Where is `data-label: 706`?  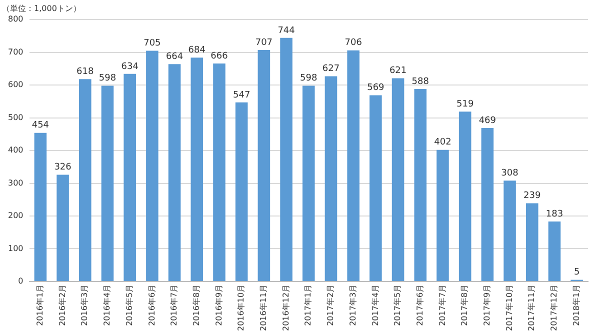 data-label: 706 is located at coordinates (353, 43).